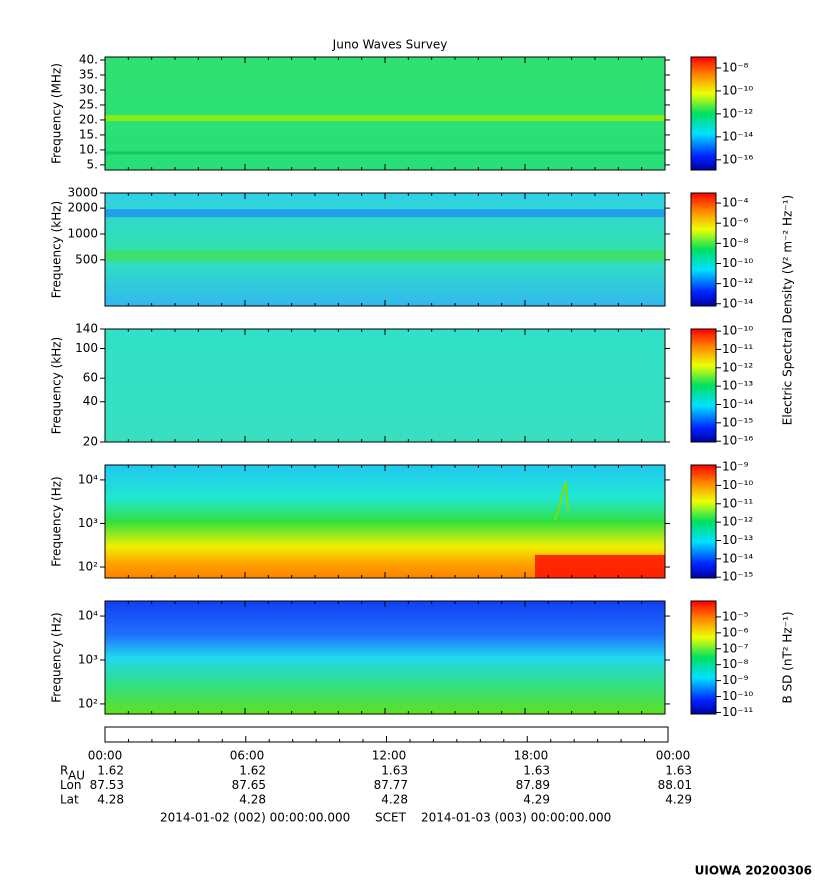 The height and width of the screenshot is (880, 815). Describe the element at coordinates (531, 756) in the screenshot. I see `time-tick-label: 18:00` at that location.